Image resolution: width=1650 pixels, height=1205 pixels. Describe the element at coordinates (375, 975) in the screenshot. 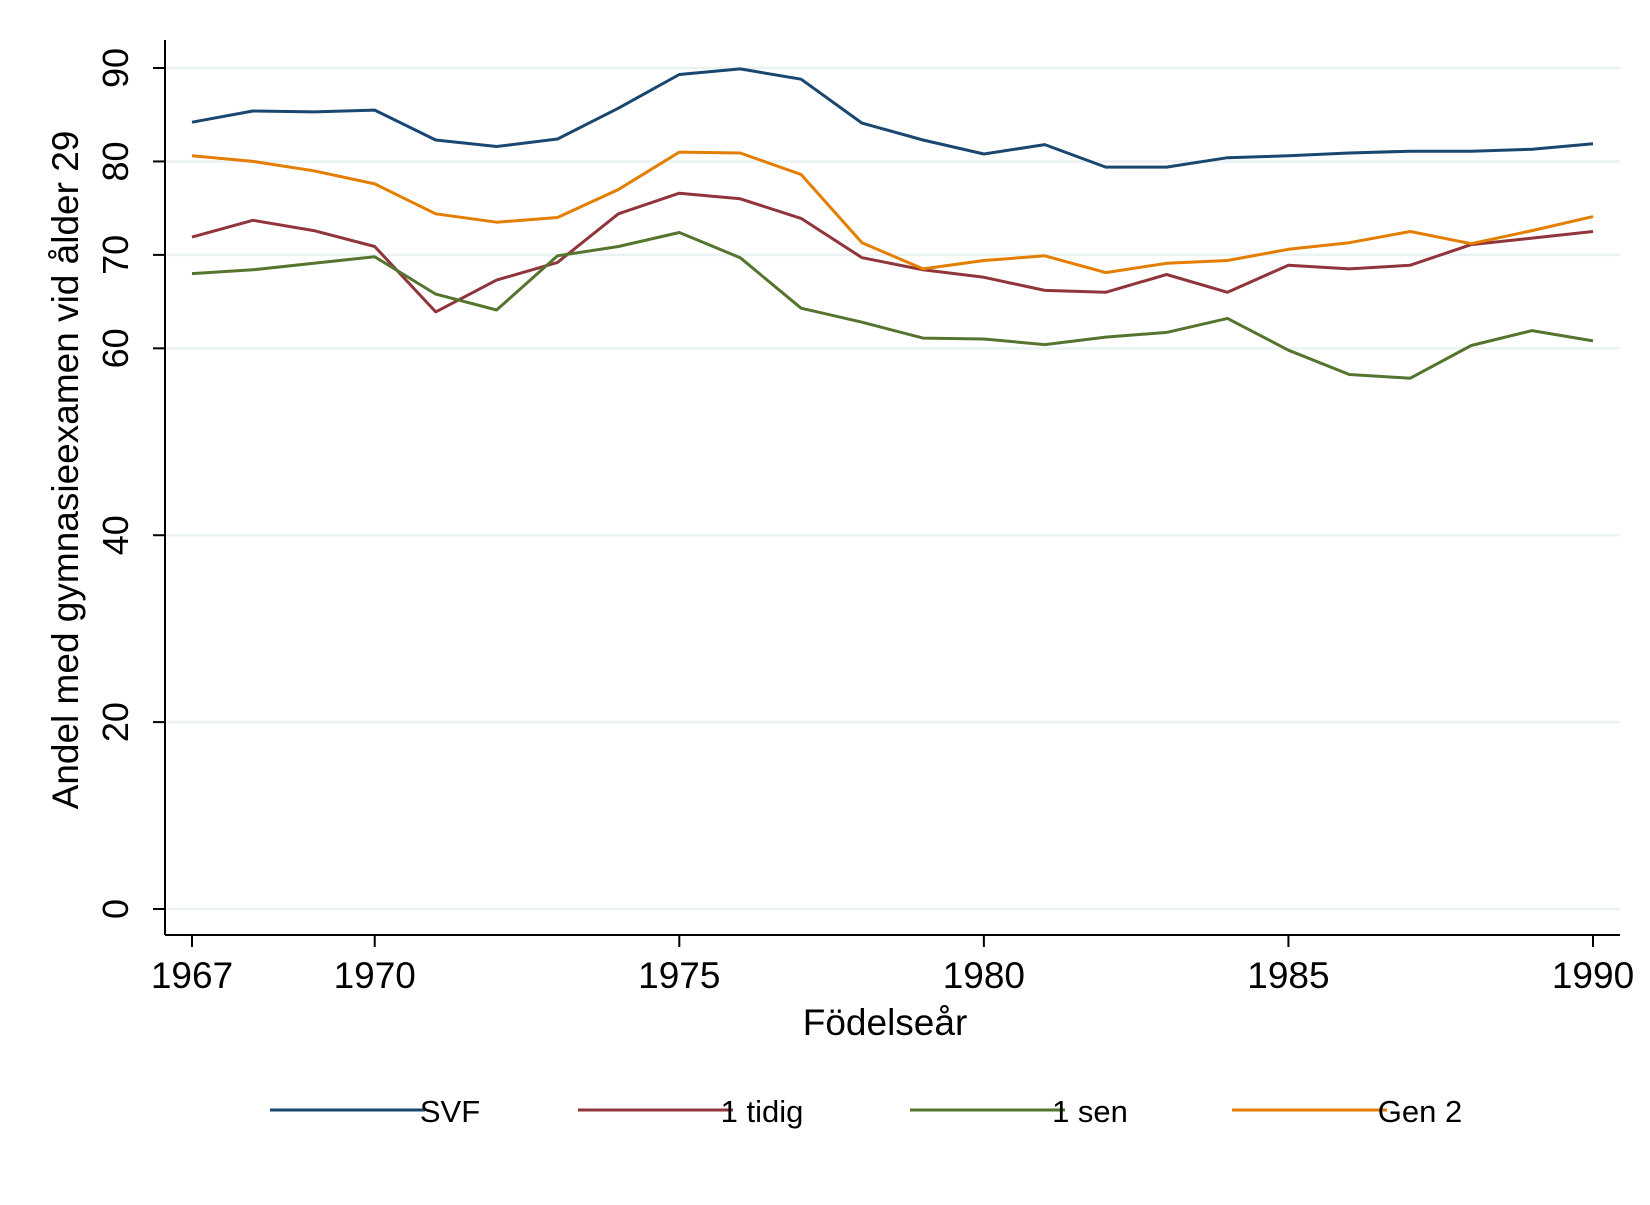

I see `x-tick-label: 1970` at that location.